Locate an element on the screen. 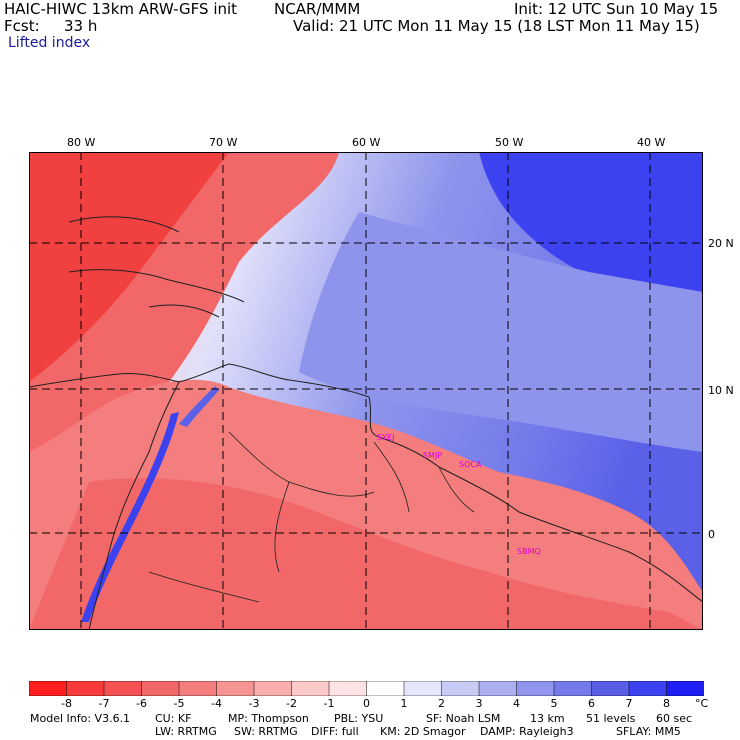 This screenshot has width=740, height=740. legend-tick-label: 3 is located at coordinates (479, 703).